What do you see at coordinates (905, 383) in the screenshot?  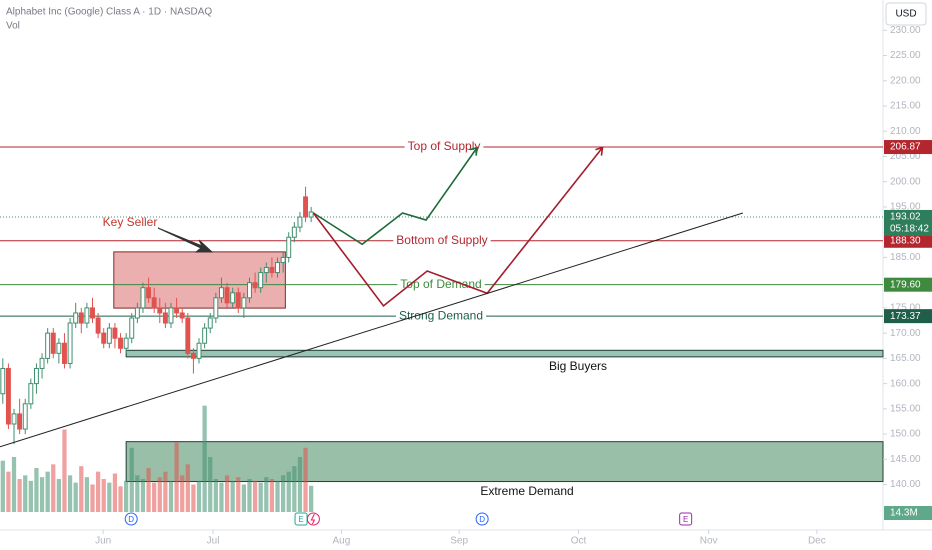 I see `y-tick-label: 160.00` at bounding box center [905, 383].